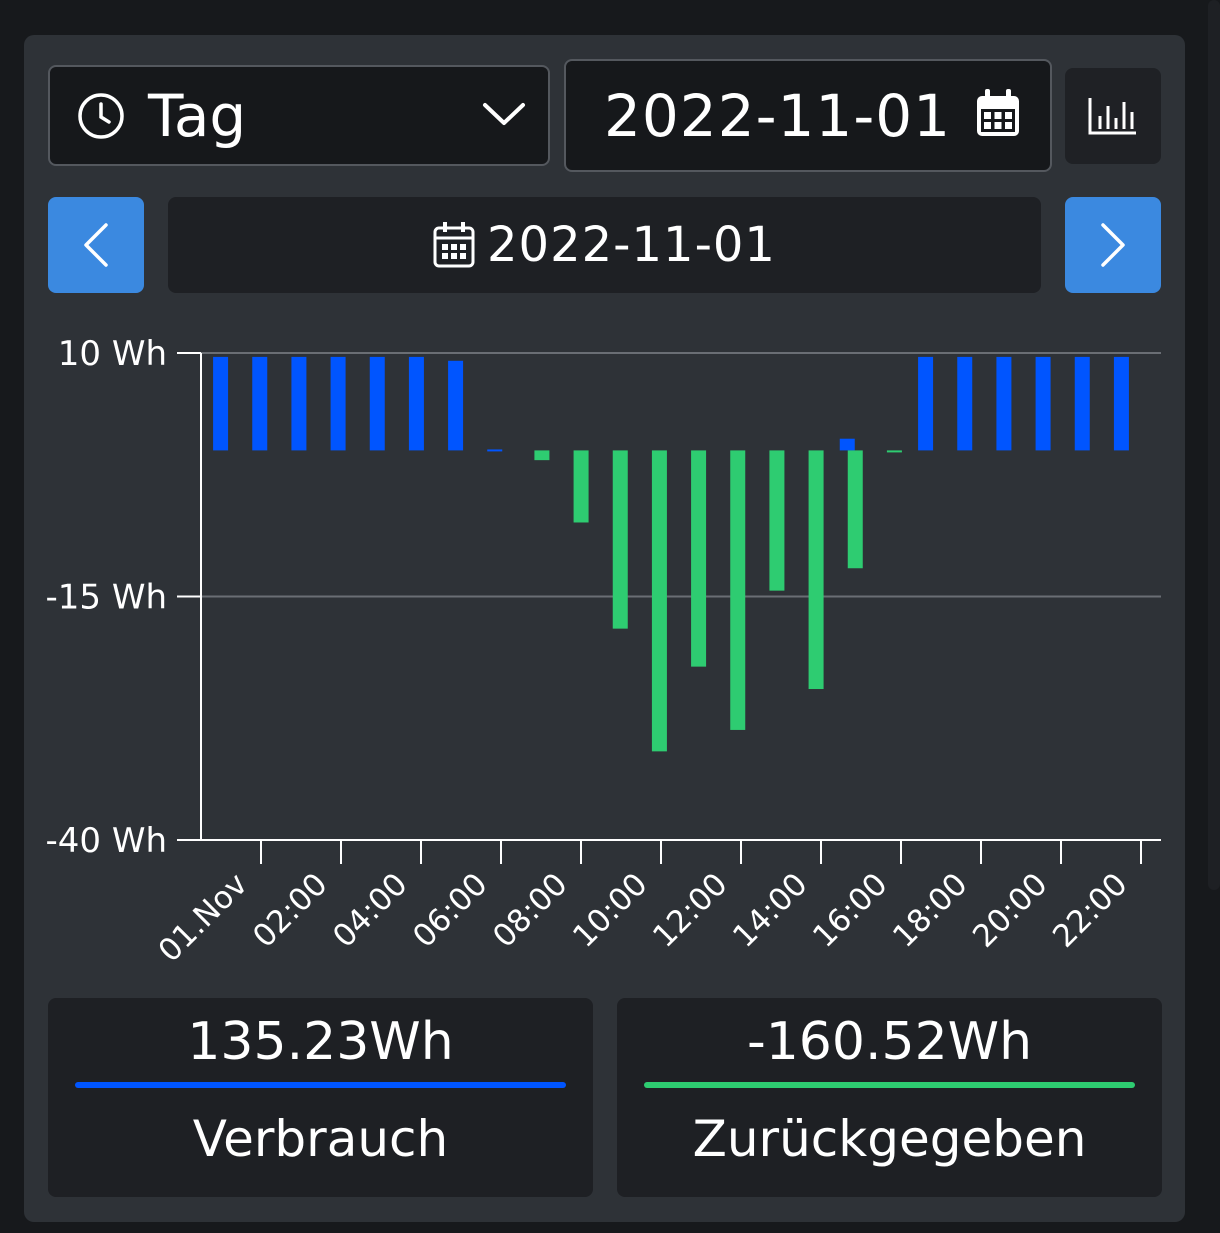  I want to click on previous-day-button, so click(96, 245).